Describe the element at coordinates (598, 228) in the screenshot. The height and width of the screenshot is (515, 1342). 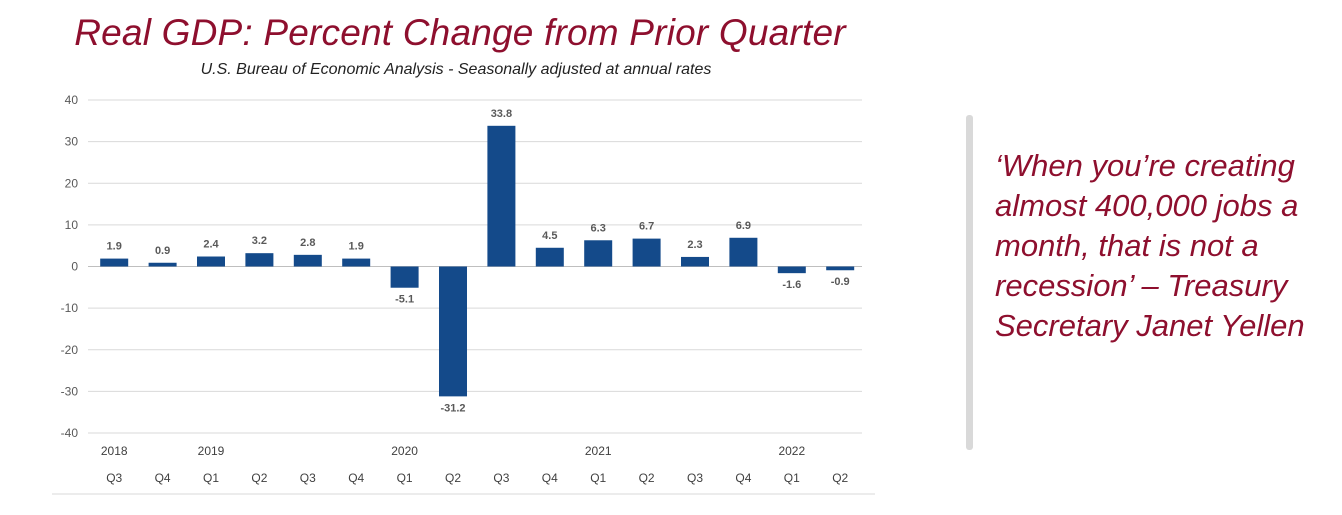
I see `data-label: 6.3` at that location.